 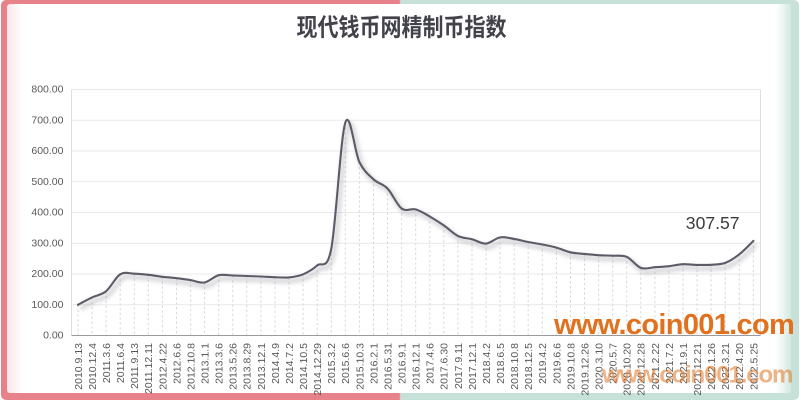 What do you see at coordinates (47, 182) in the screenshot?
I see `svg-text: 500.00` at bounding box center [47, 182].